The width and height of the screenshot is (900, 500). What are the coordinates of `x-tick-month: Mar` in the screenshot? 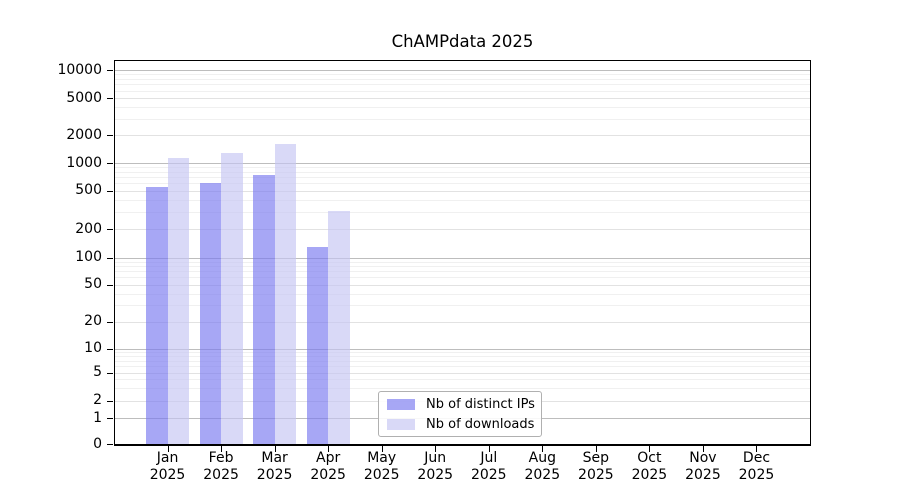 It's located at (274, 458).